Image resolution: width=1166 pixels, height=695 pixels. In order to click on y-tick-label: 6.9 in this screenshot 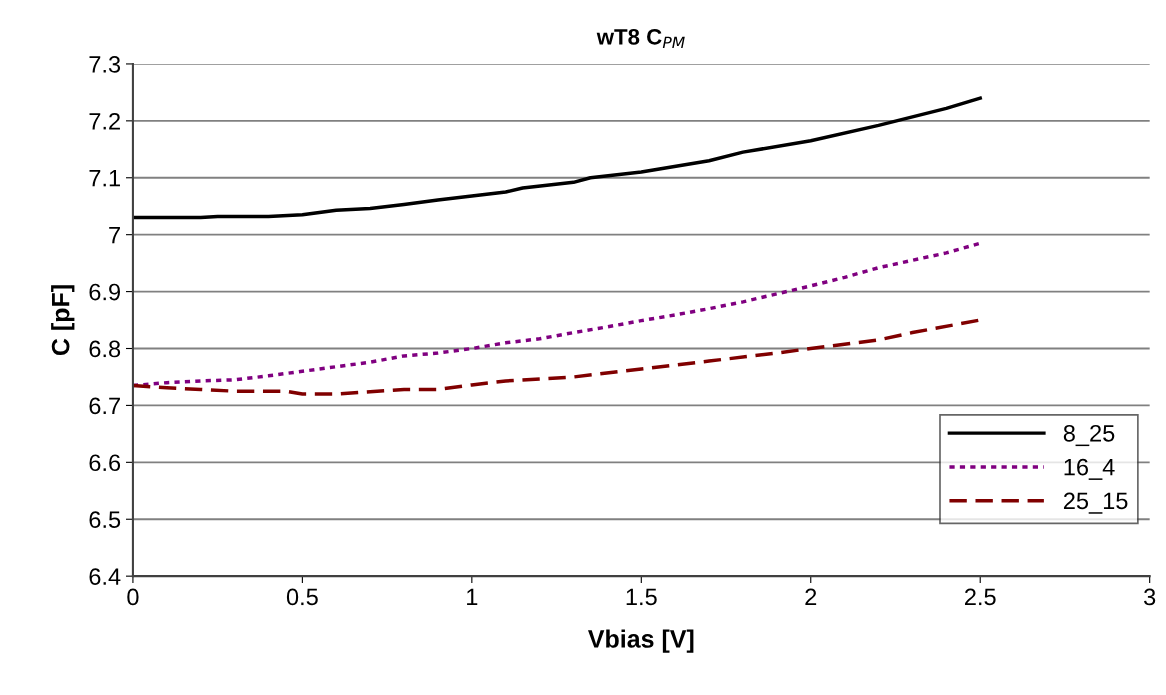, I will do `click(104, 292)`.